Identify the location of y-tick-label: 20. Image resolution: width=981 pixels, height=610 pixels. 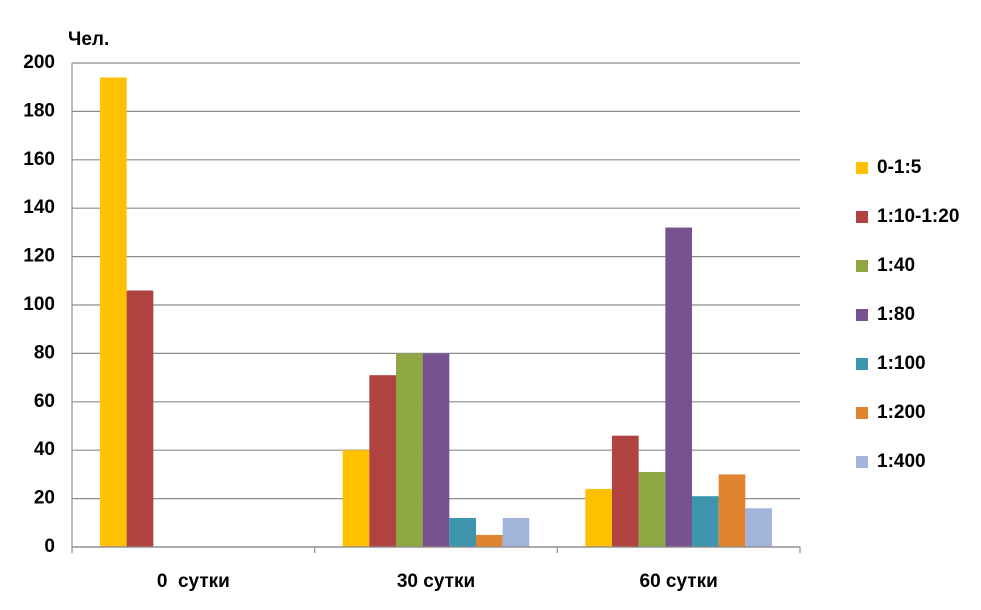
(44, 498).